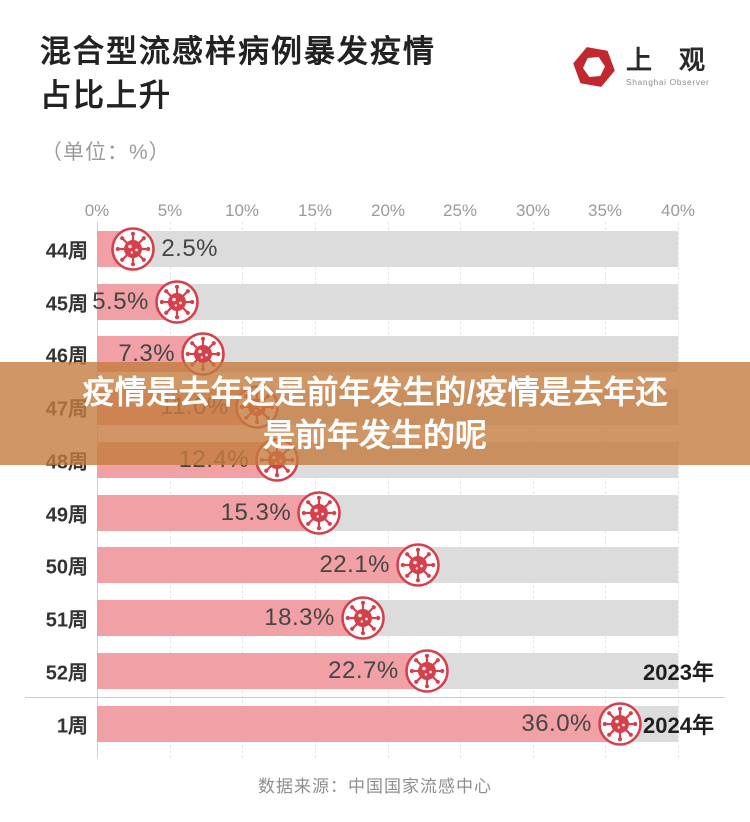  I want to click on x-tick-20: 20%, so click(388, 210).